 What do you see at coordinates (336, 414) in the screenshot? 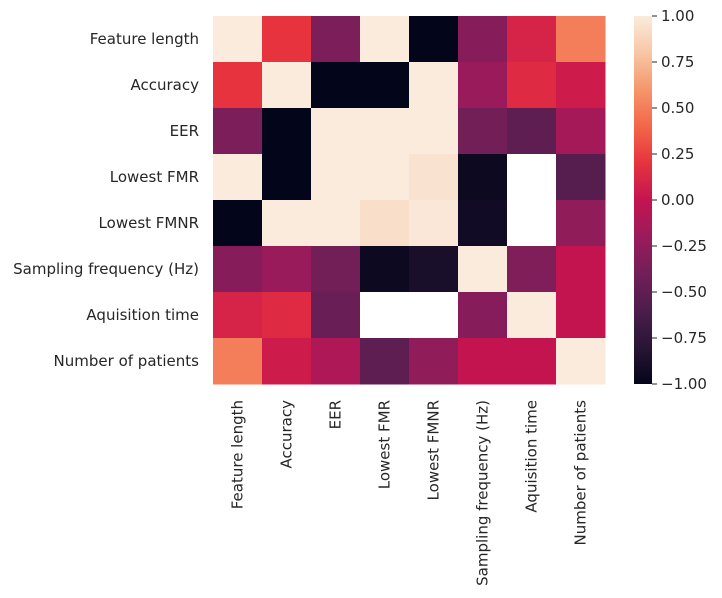
I see `column-label: EER` at bounding box center [336, 414].